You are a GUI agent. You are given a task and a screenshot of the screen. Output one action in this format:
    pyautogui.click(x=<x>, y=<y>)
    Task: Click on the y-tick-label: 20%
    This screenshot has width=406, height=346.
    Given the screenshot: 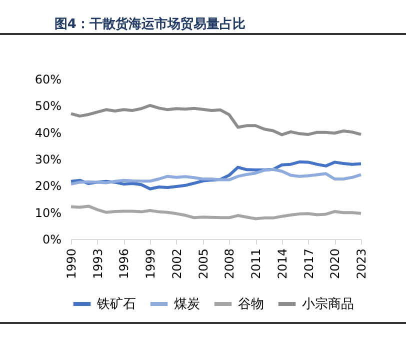 What is the action you would take?
    pyautogui.click(x=48, y=186)
    